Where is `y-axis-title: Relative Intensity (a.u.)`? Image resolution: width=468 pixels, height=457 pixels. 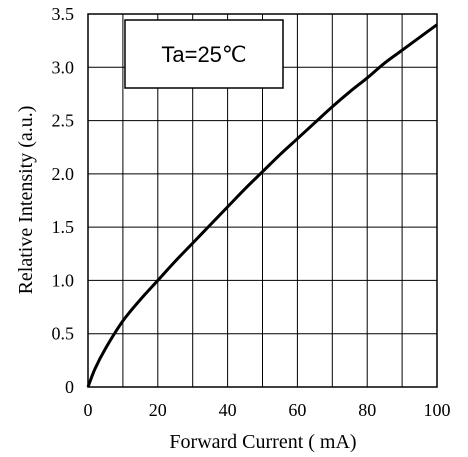
y-axis-title: Relative Intensity (a.u.) is located at coordinates (26, 200).